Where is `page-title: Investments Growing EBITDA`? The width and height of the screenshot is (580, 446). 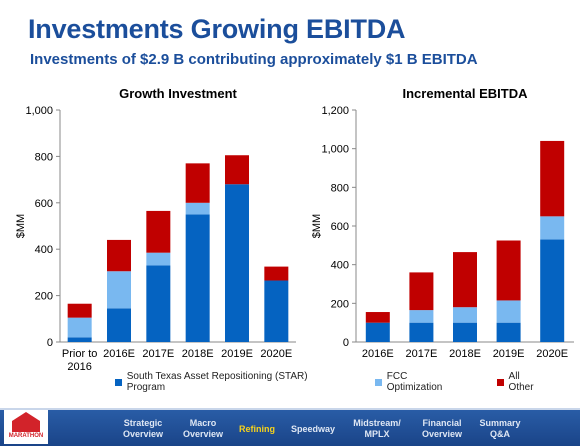 page-title: Investments Growing EBITDA is located at coordinates (217, 29).